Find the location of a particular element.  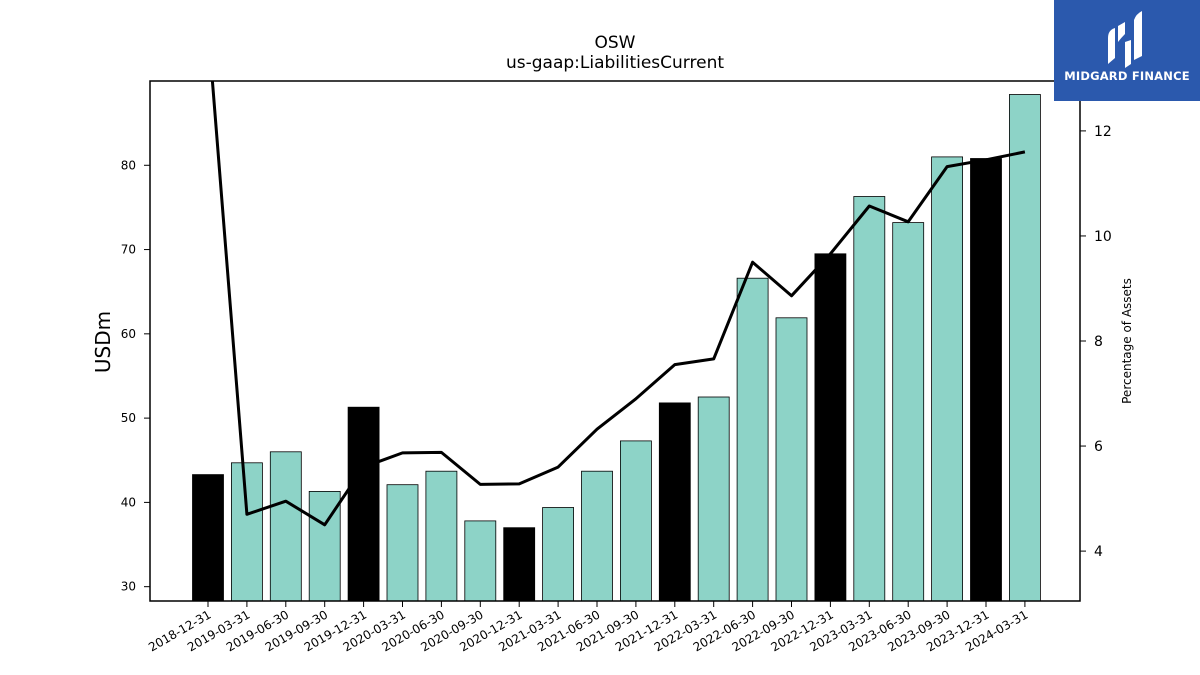

brand-logo: MIDGARD FINANCE is located at coordinates (1127, 50).